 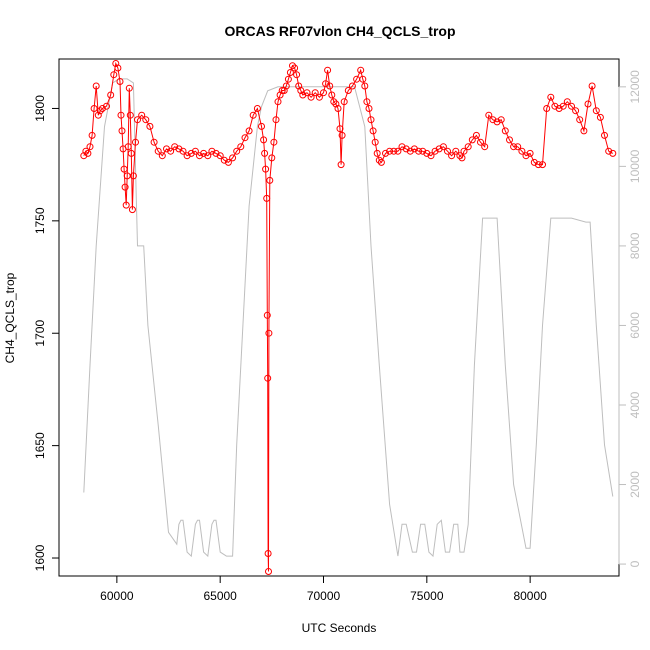 I want to click on x-tick-label: 60000, so click(x=117, y=596).